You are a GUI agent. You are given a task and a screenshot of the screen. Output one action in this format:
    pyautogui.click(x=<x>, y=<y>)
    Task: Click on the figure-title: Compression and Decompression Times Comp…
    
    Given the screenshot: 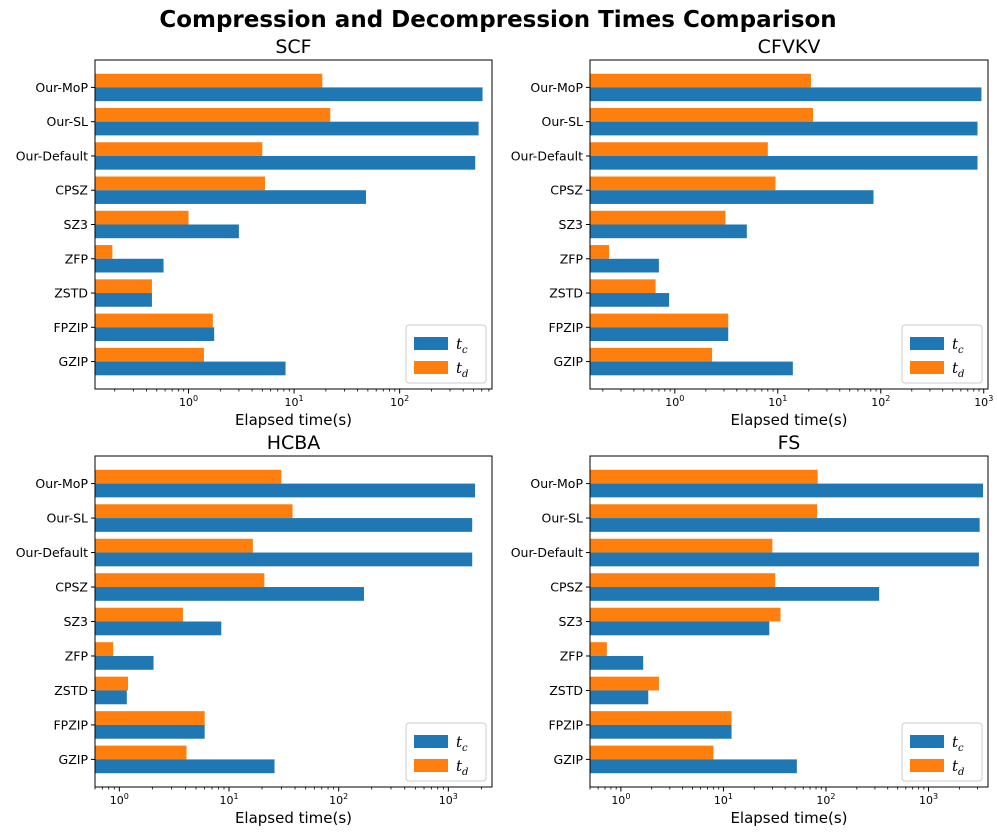 What is the action you would take?
    pyautogui.click(x=497, y=20)
    